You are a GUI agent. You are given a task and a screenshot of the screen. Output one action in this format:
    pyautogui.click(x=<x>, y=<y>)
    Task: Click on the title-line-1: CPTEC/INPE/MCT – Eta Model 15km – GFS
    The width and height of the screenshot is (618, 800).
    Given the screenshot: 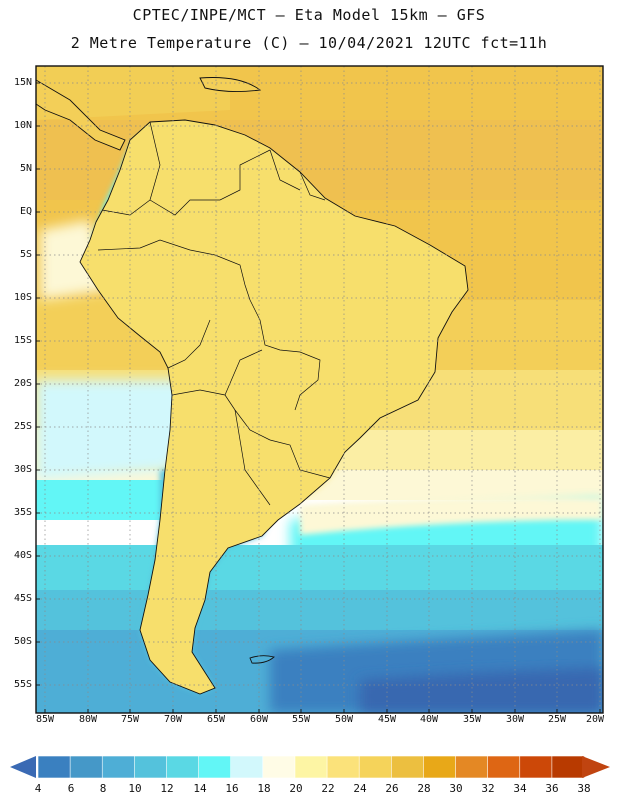 What is the action you would take?
    pyautogui.click(x=309, y=15)
    